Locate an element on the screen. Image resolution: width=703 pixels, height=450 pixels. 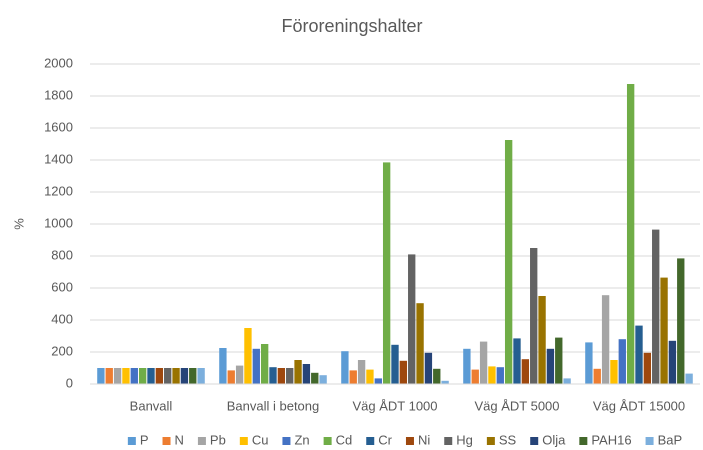
legend-label: N is located at coordinates (179, 439).